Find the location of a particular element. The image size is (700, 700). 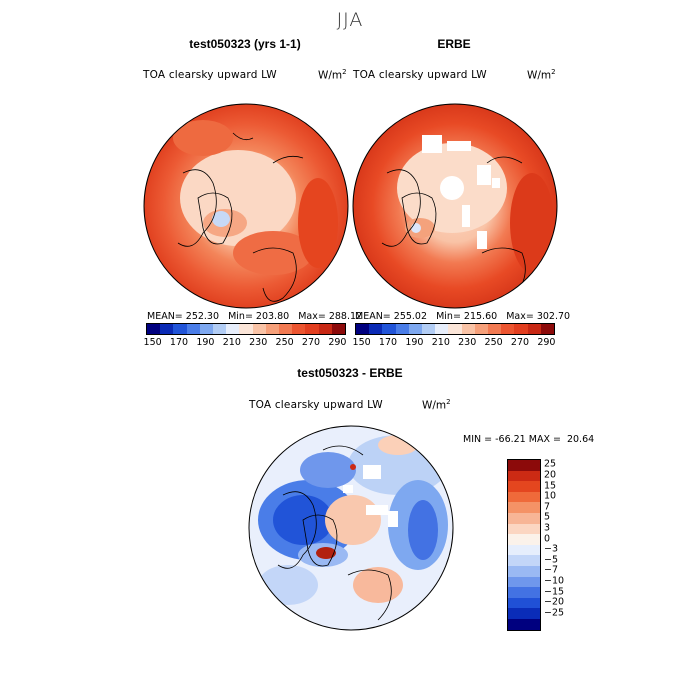

panel-2-title: ERBE is located at coordinates (454, 44).